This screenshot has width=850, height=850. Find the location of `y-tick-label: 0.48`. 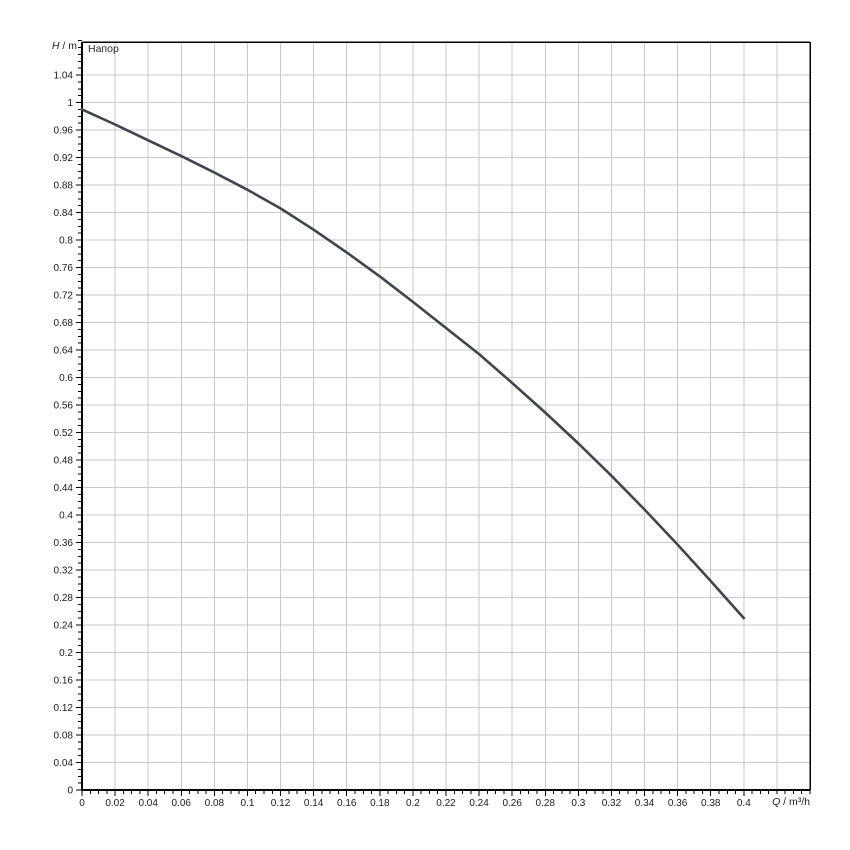

y-tick-label: 0.48 is located at coordinates (64, 461).